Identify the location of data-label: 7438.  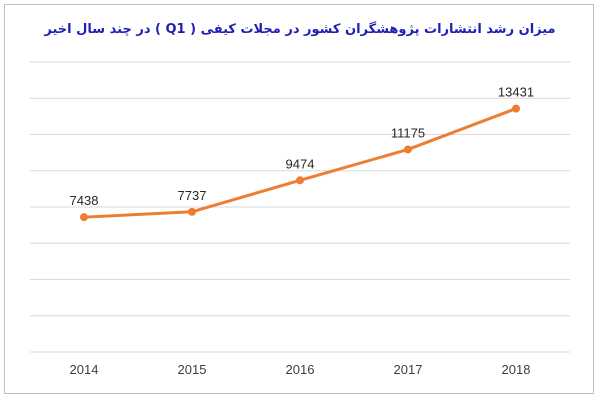
(84, 200).